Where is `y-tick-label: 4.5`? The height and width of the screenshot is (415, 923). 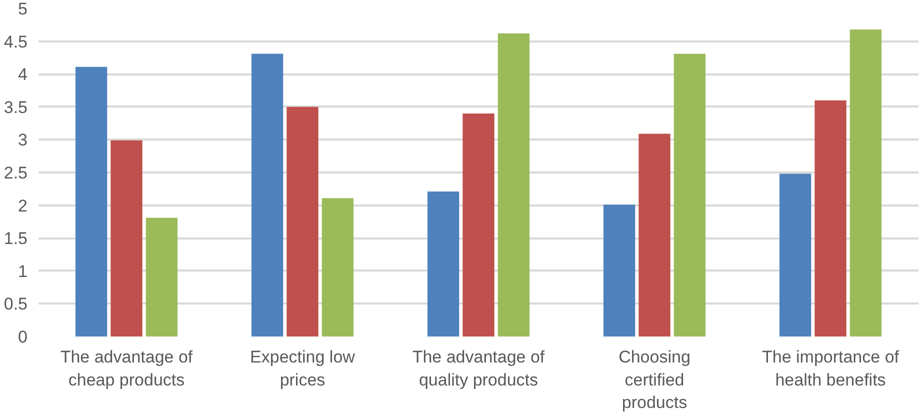 y-tick-label: 4.5 is located at coordinates (16, 42).